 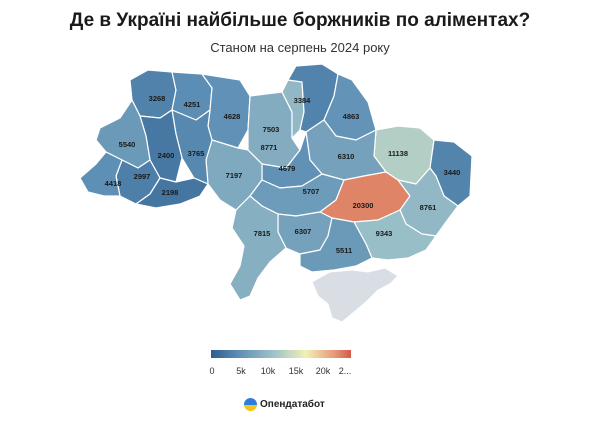 I want to click on region-label-vinnytsia: 7197, so click(x=234, y=175).